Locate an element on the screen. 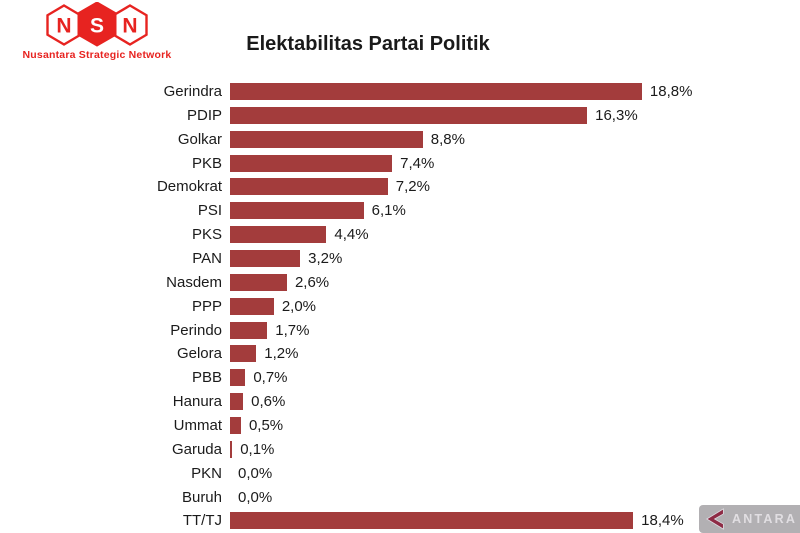 The width and height of the screenshot is (800, 533). chart-title: Elektabilitas Partai Politik is located at coordinates (368, 44).